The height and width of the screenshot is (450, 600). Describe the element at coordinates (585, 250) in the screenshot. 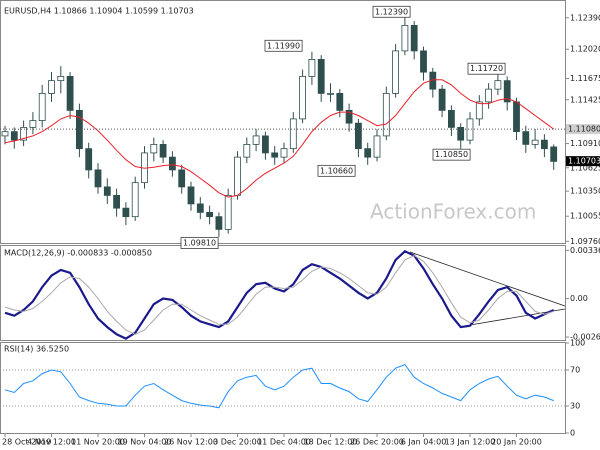

I see `y-tick-label: 0.003362` at that location.